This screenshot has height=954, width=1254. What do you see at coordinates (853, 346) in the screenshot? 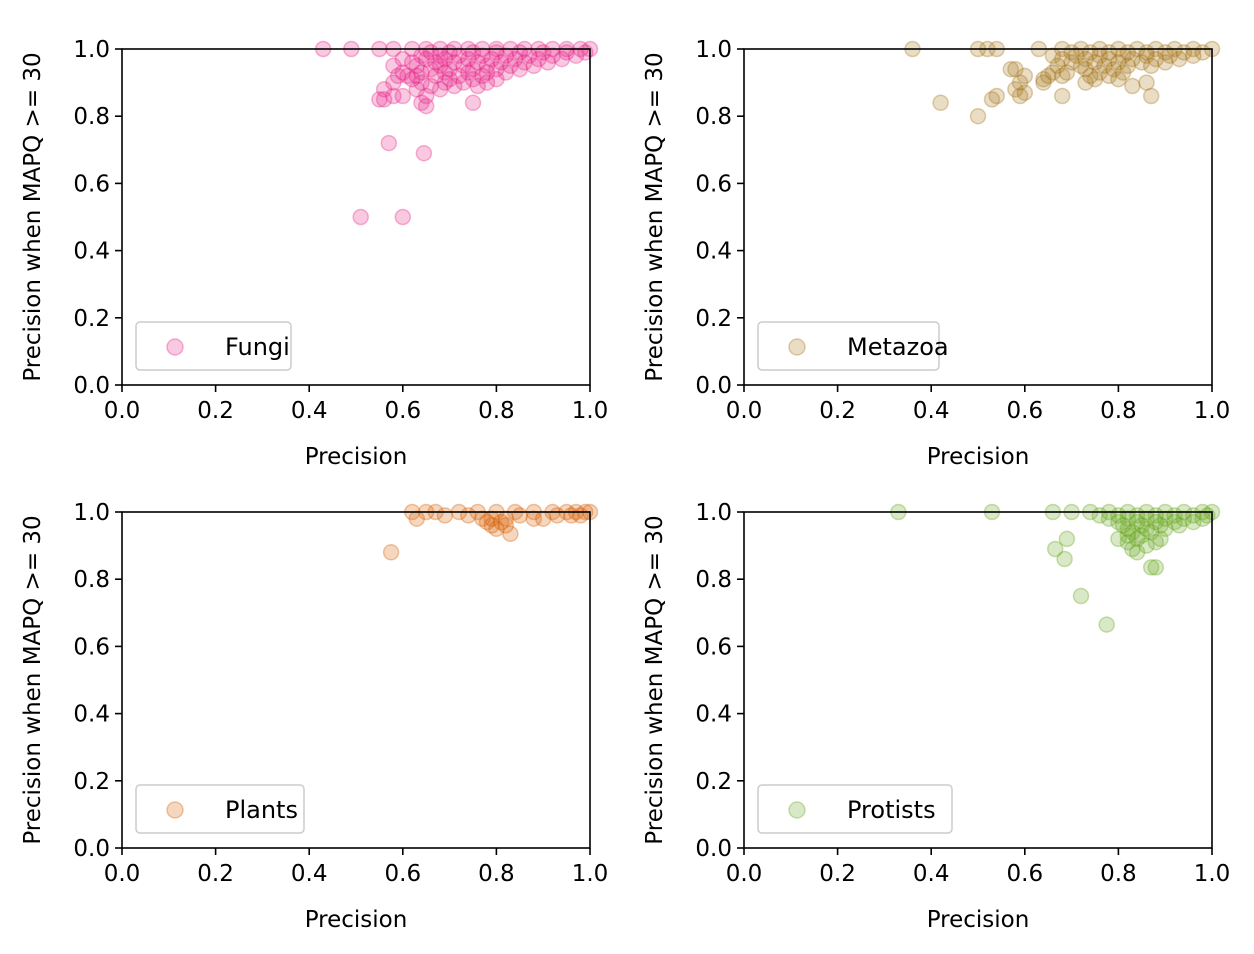
I see `legend: Metazoa` at bounding box center [853, 346].